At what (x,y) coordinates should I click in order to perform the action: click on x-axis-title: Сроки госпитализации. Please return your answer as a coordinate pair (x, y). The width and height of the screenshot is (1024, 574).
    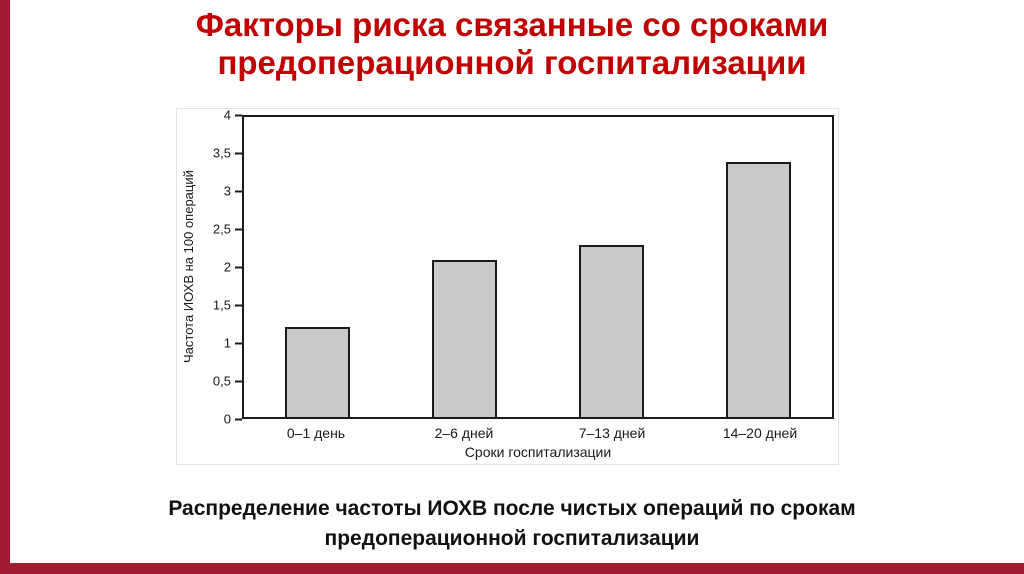
    Looking at the image, I should click on (538, 452).